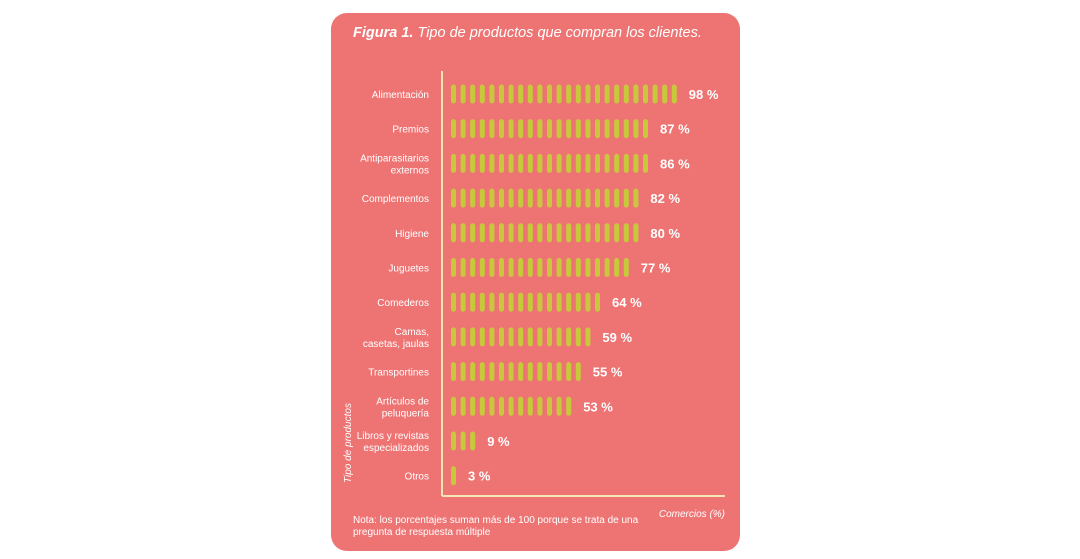  Describe the element at coordinates (498, 441) in the screenshot. I see `data-label: 9 %` at that location.